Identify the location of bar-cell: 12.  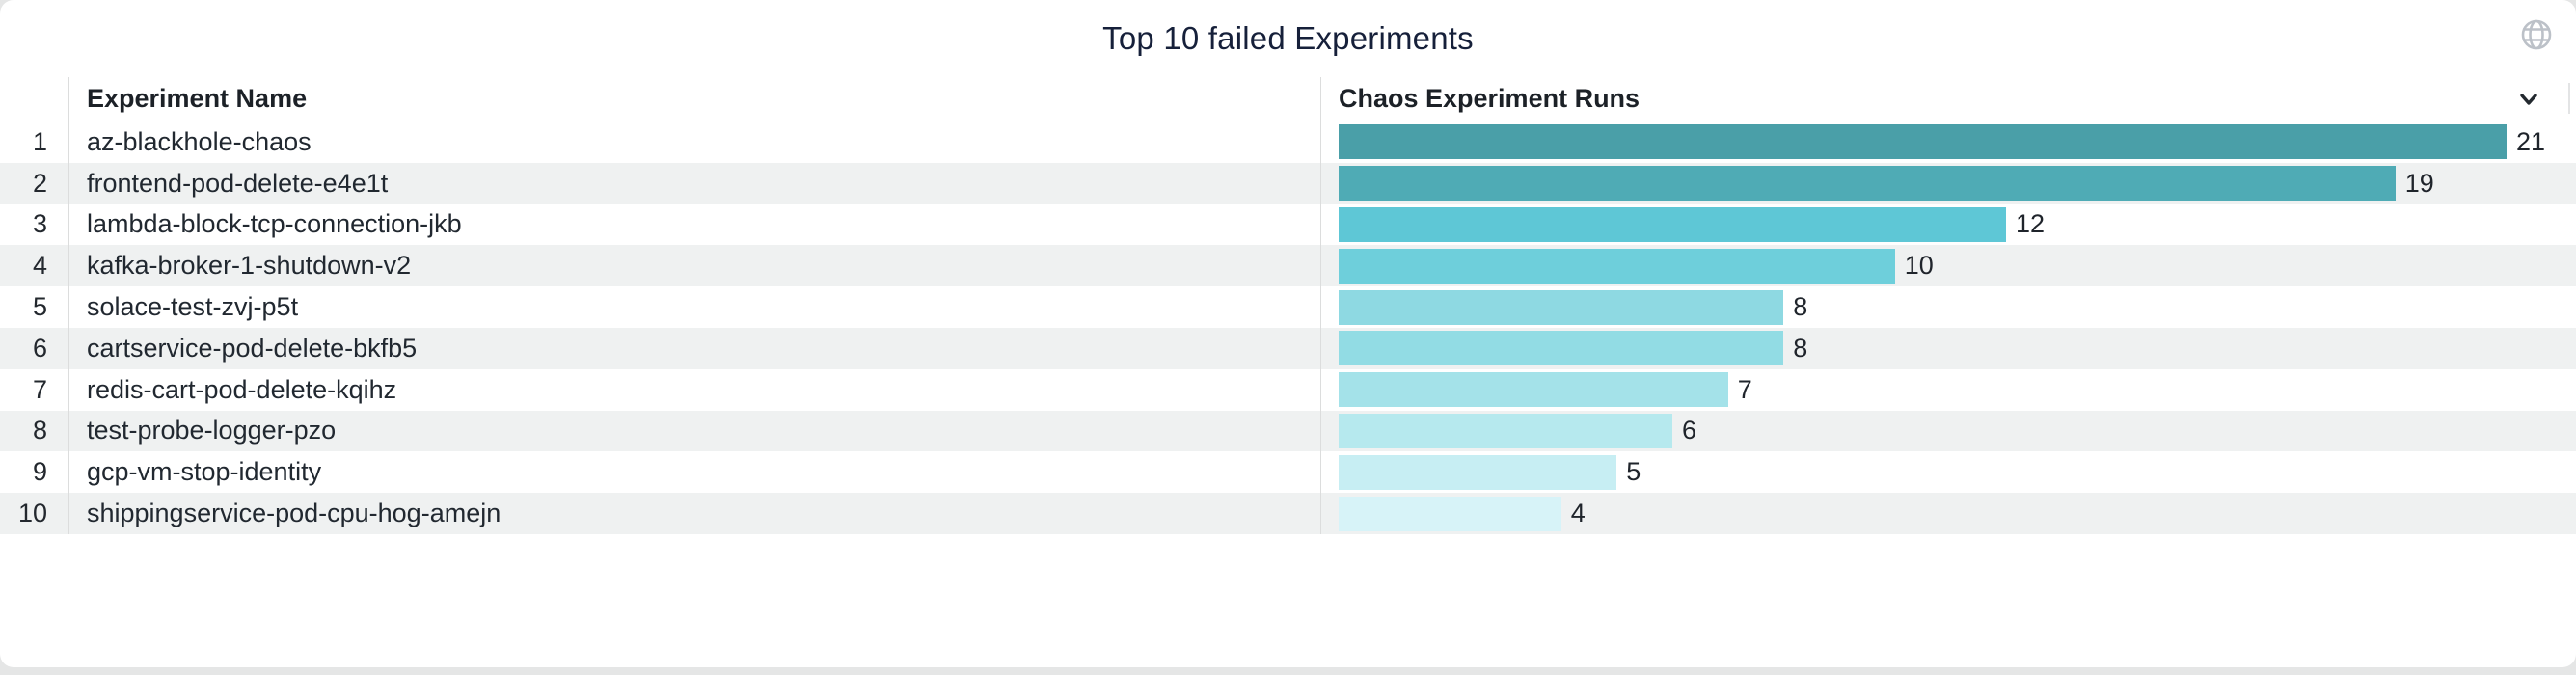
(1948, 225).